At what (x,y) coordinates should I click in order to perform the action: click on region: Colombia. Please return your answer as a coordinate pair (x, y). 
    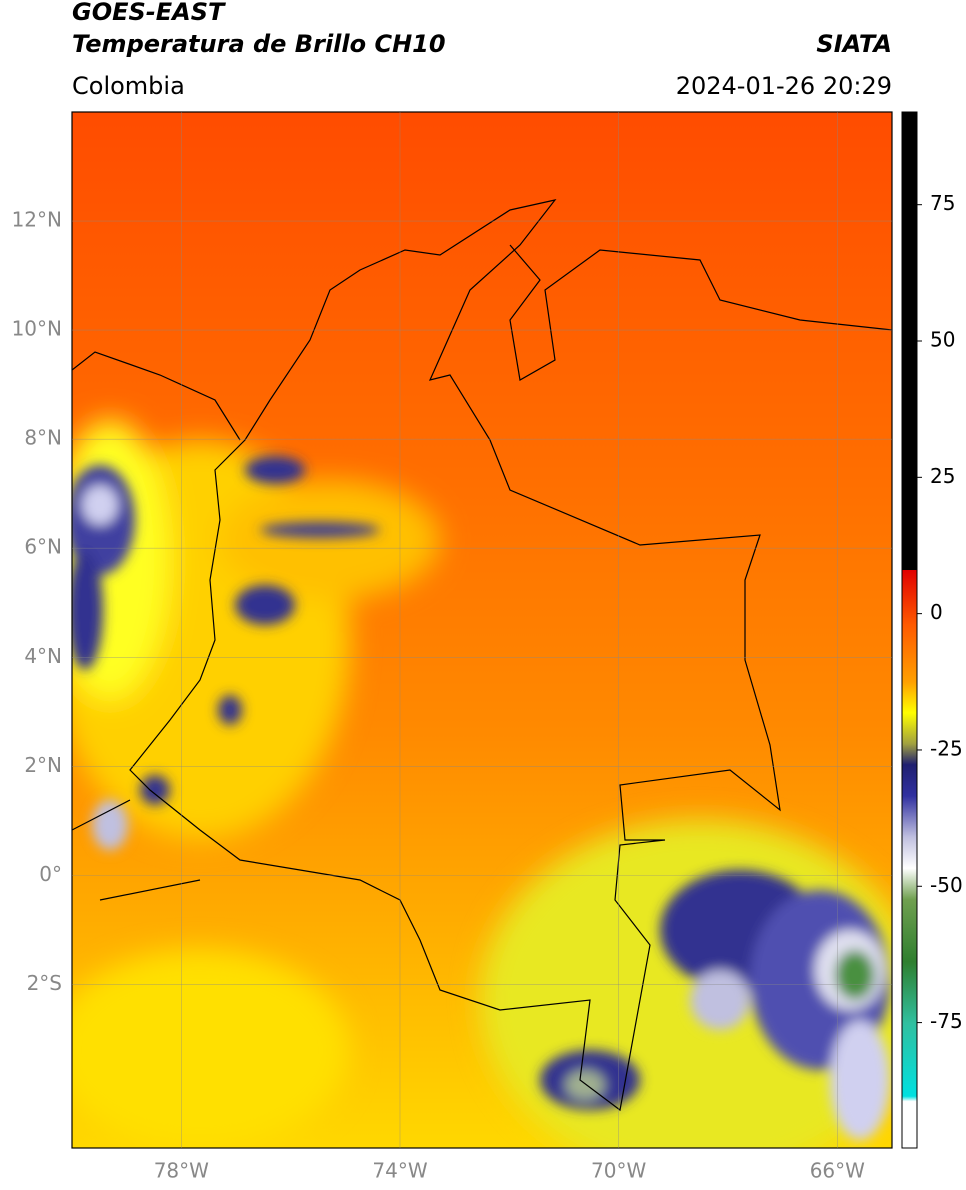
    Looking at the image, I should click on (128, 86).